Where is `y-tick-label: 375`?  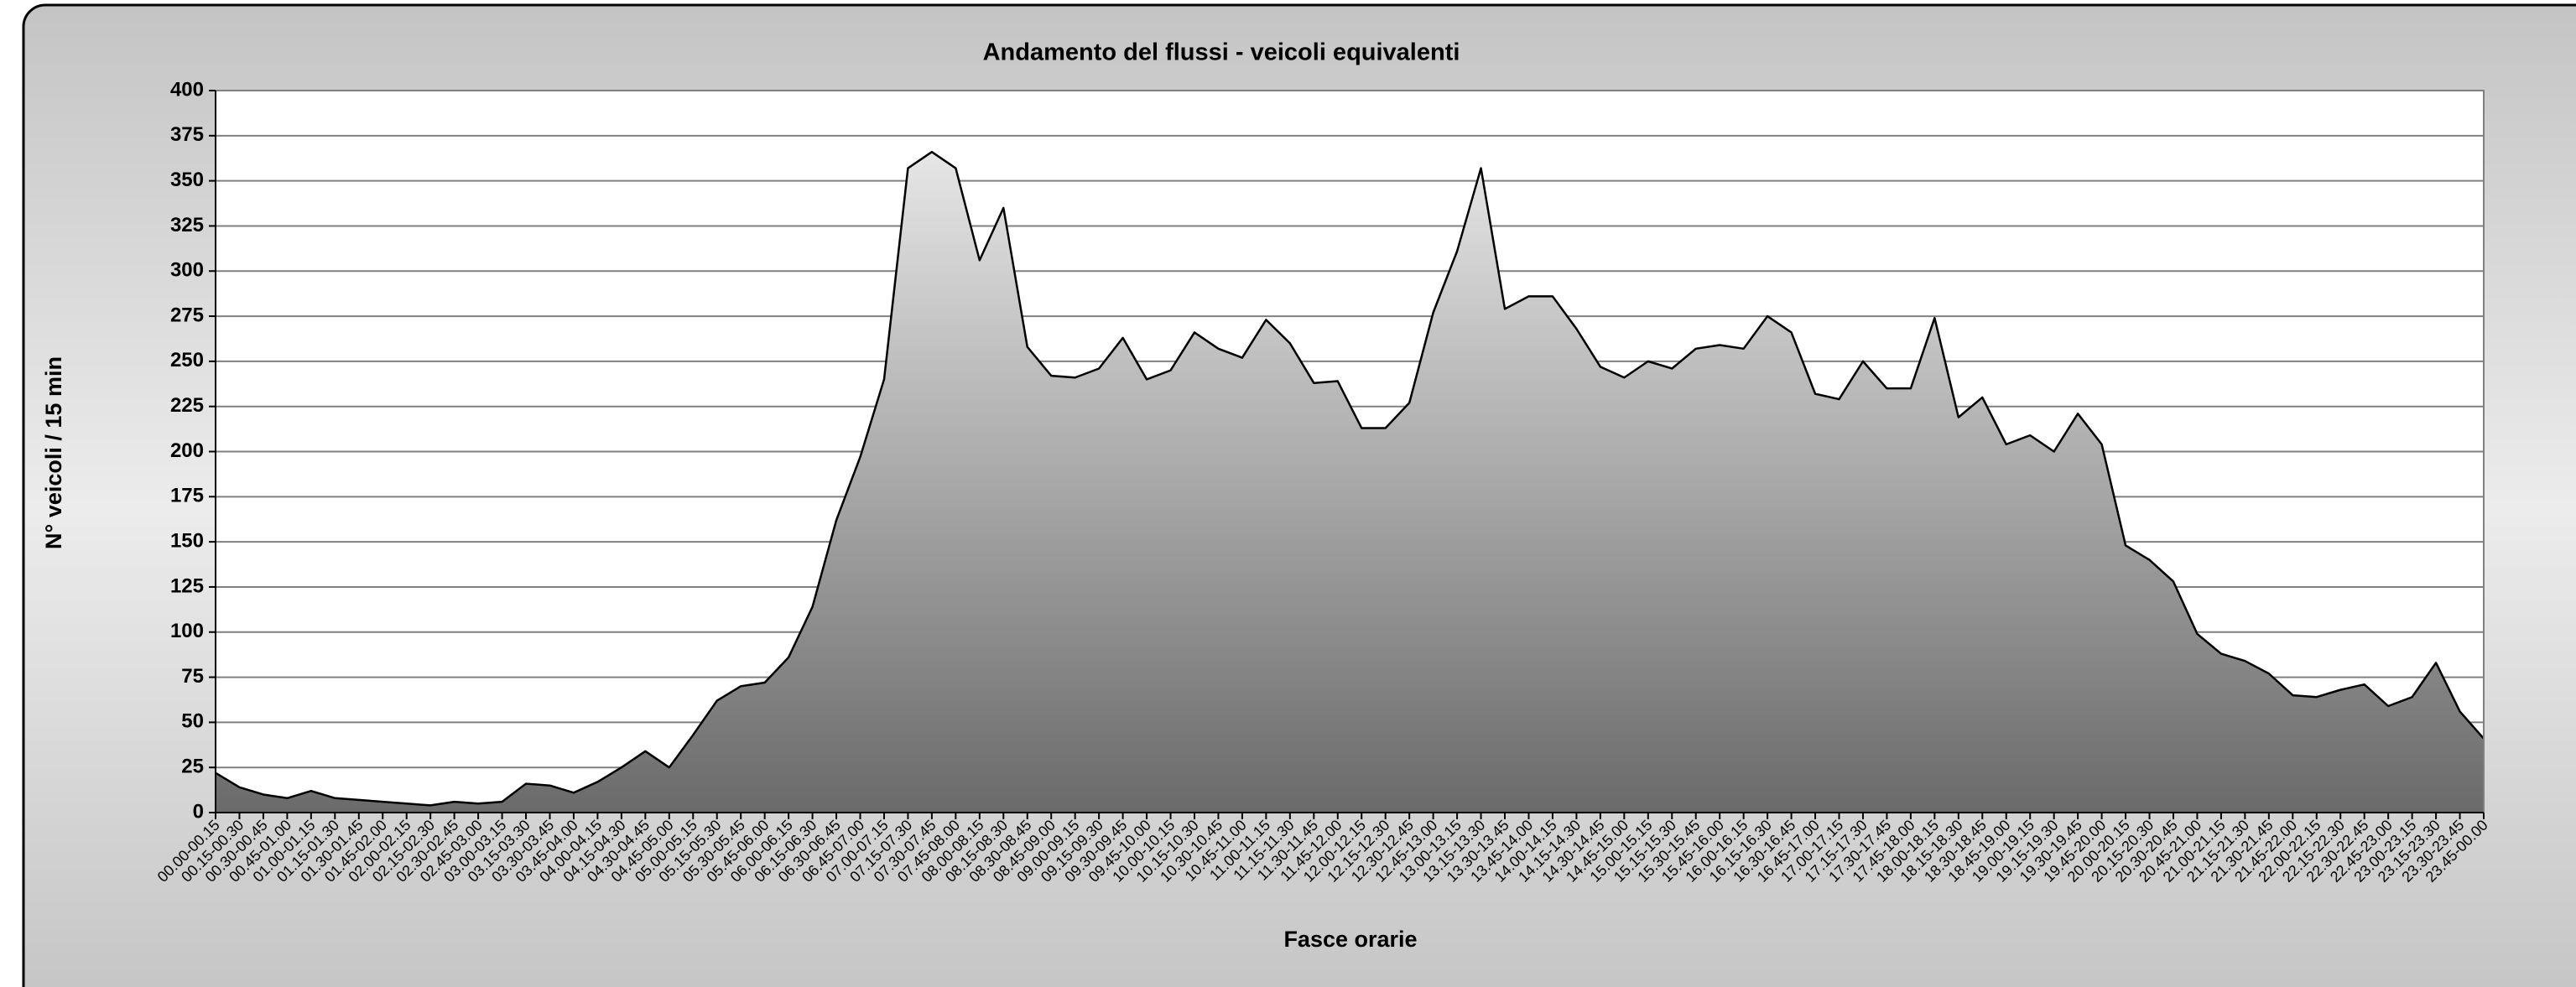
y-tick-label: 375 is located at coordinates (187, 134).